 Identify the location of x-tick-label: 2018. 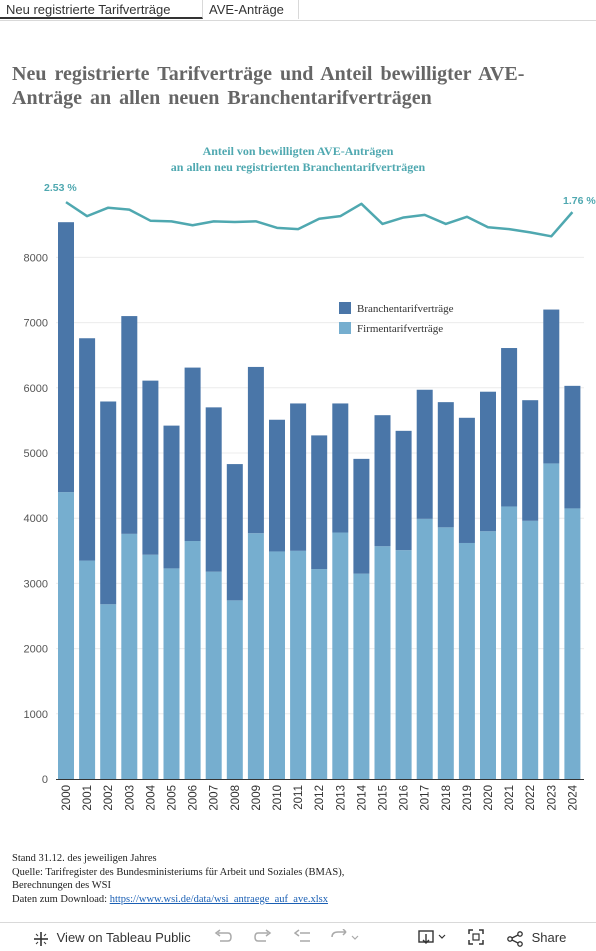
(447, 798).